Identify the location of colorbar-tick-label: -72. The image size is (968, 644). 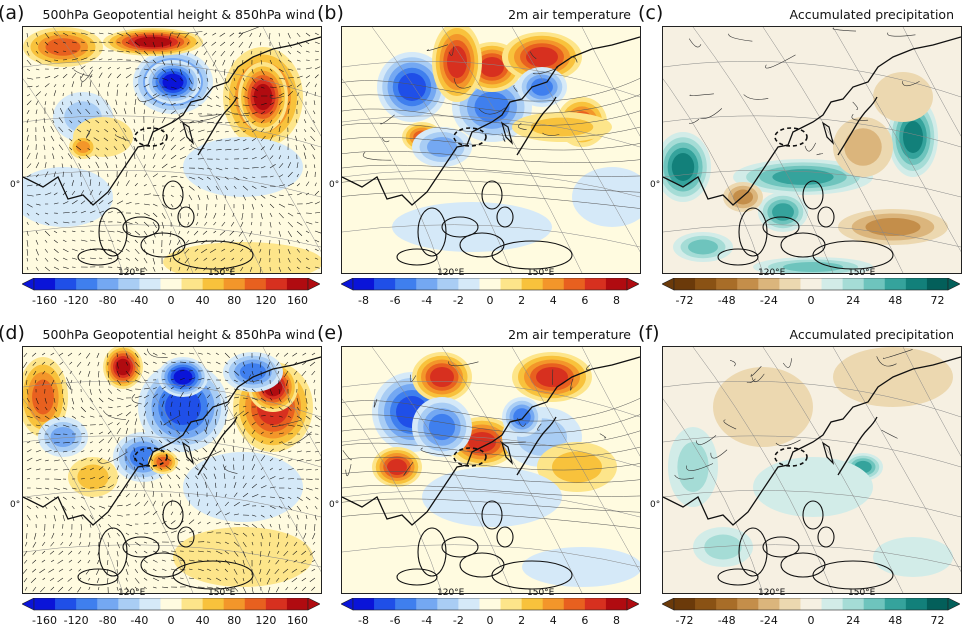
(684, 620).